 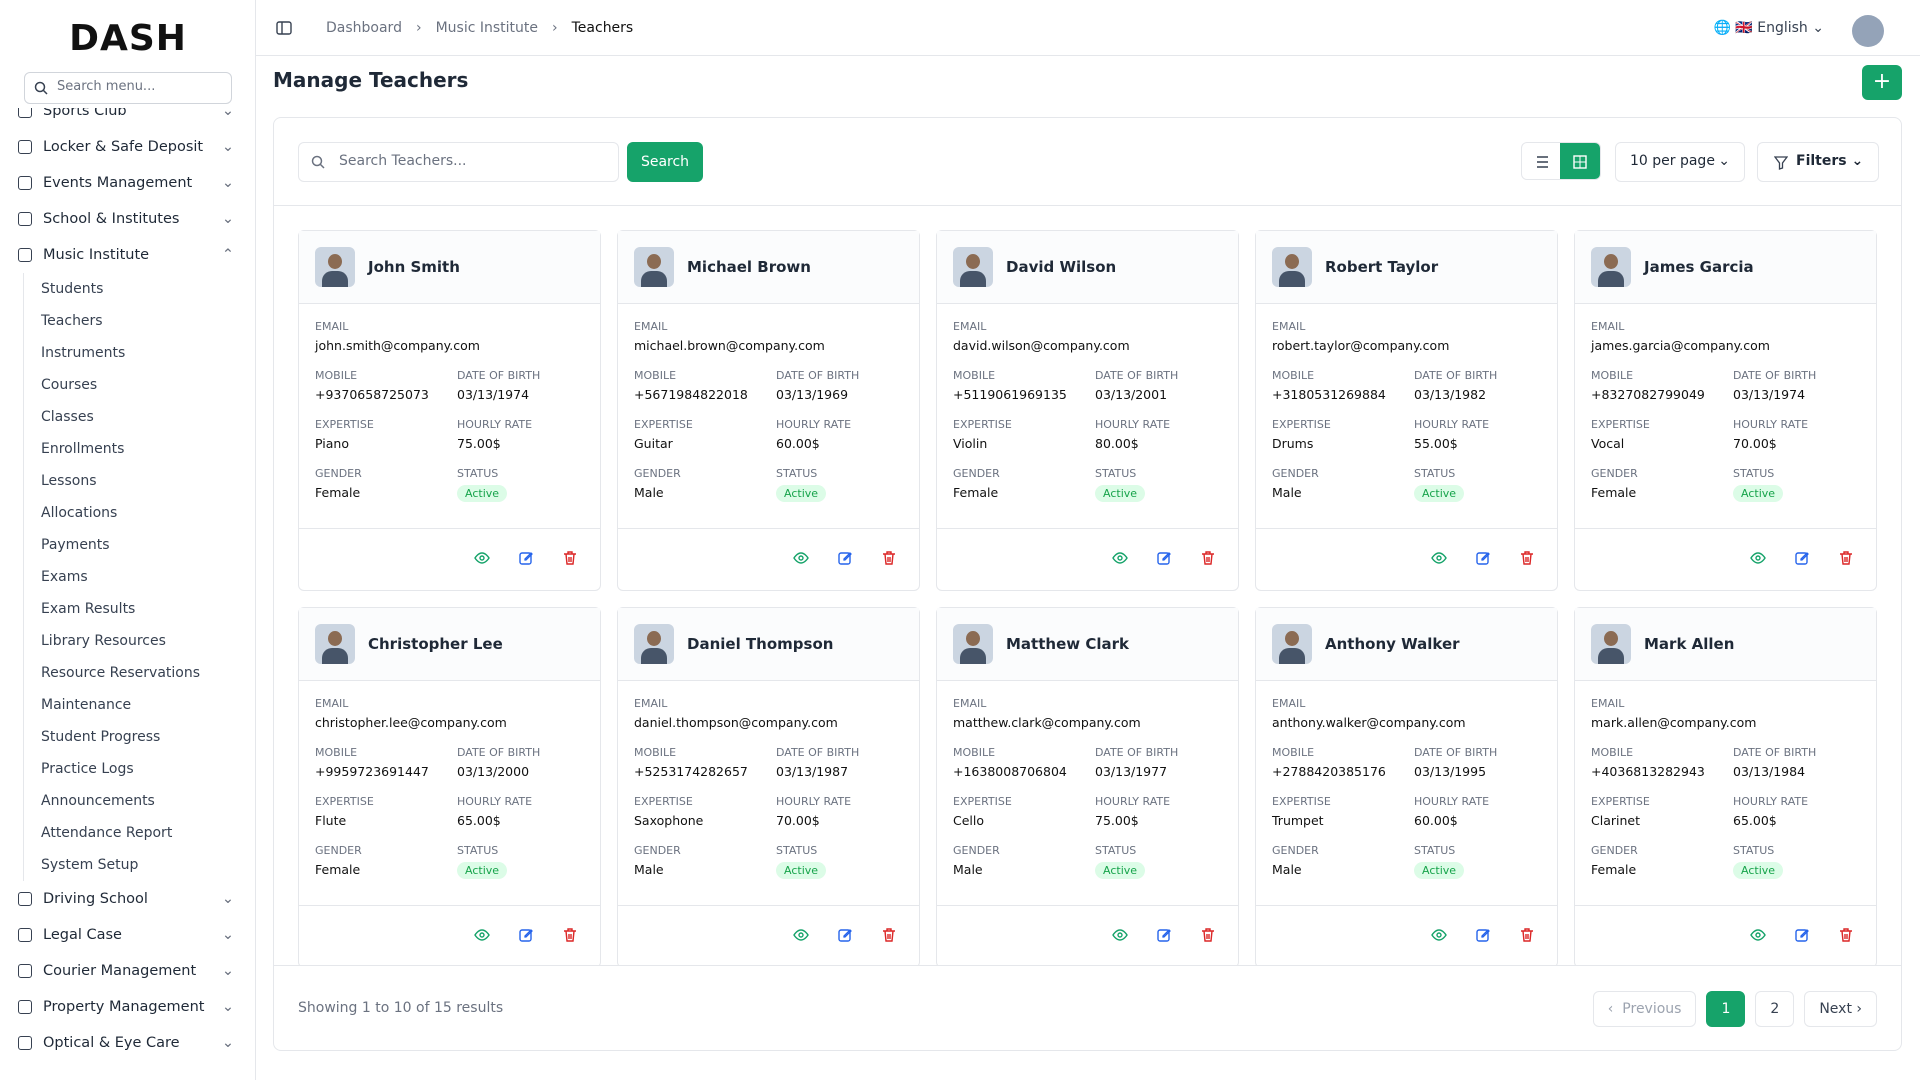 What do you see at coordinates (25, 899) in the screenshot?
I see `menu-icon` at bounding box center [25, 899].